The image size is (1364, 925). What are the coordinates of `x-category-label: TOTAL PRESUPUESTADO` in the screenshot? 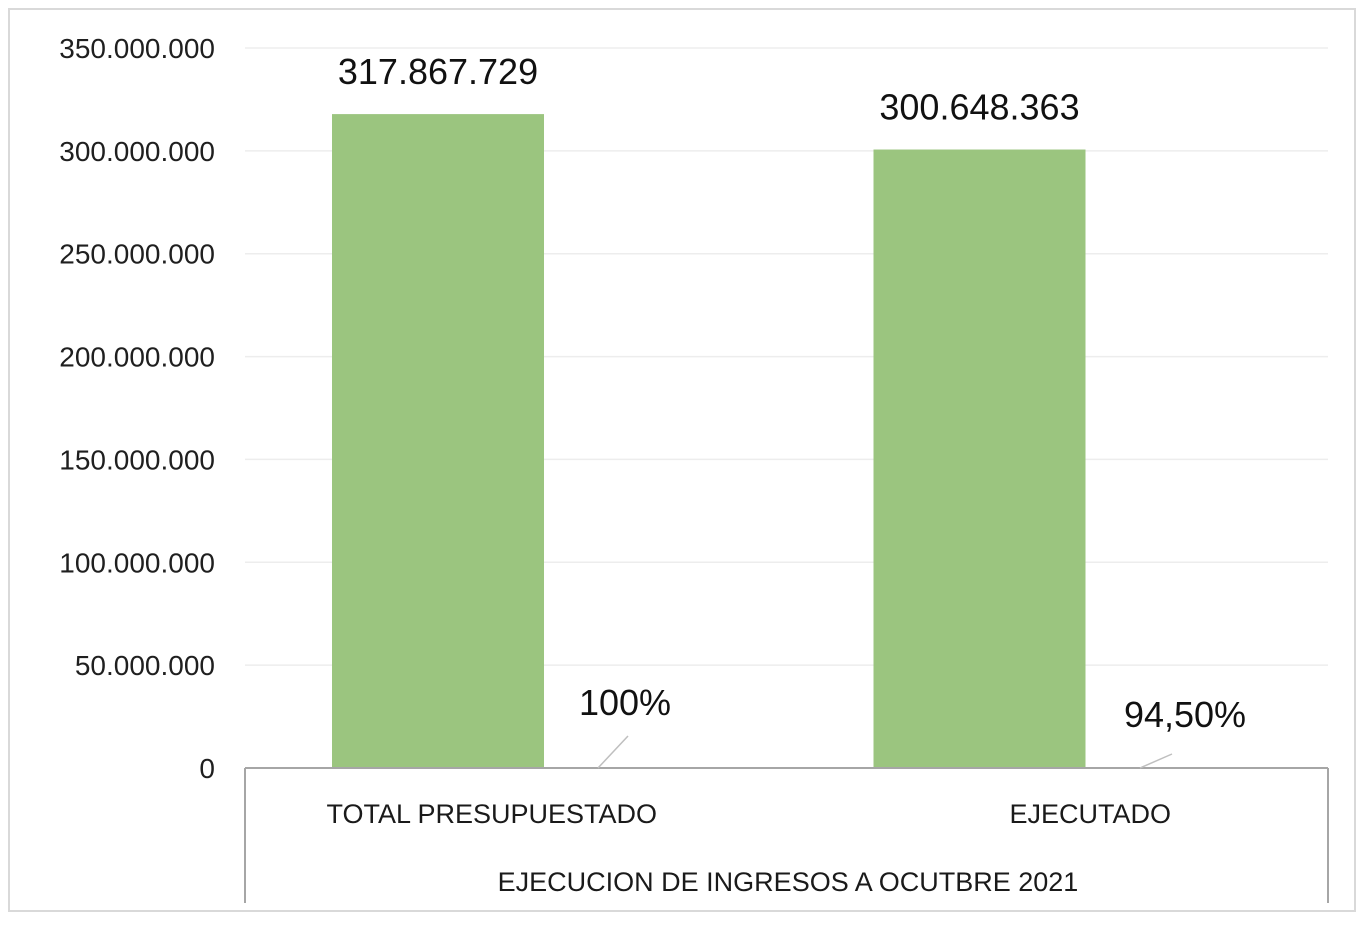 It's located at (491, 814).